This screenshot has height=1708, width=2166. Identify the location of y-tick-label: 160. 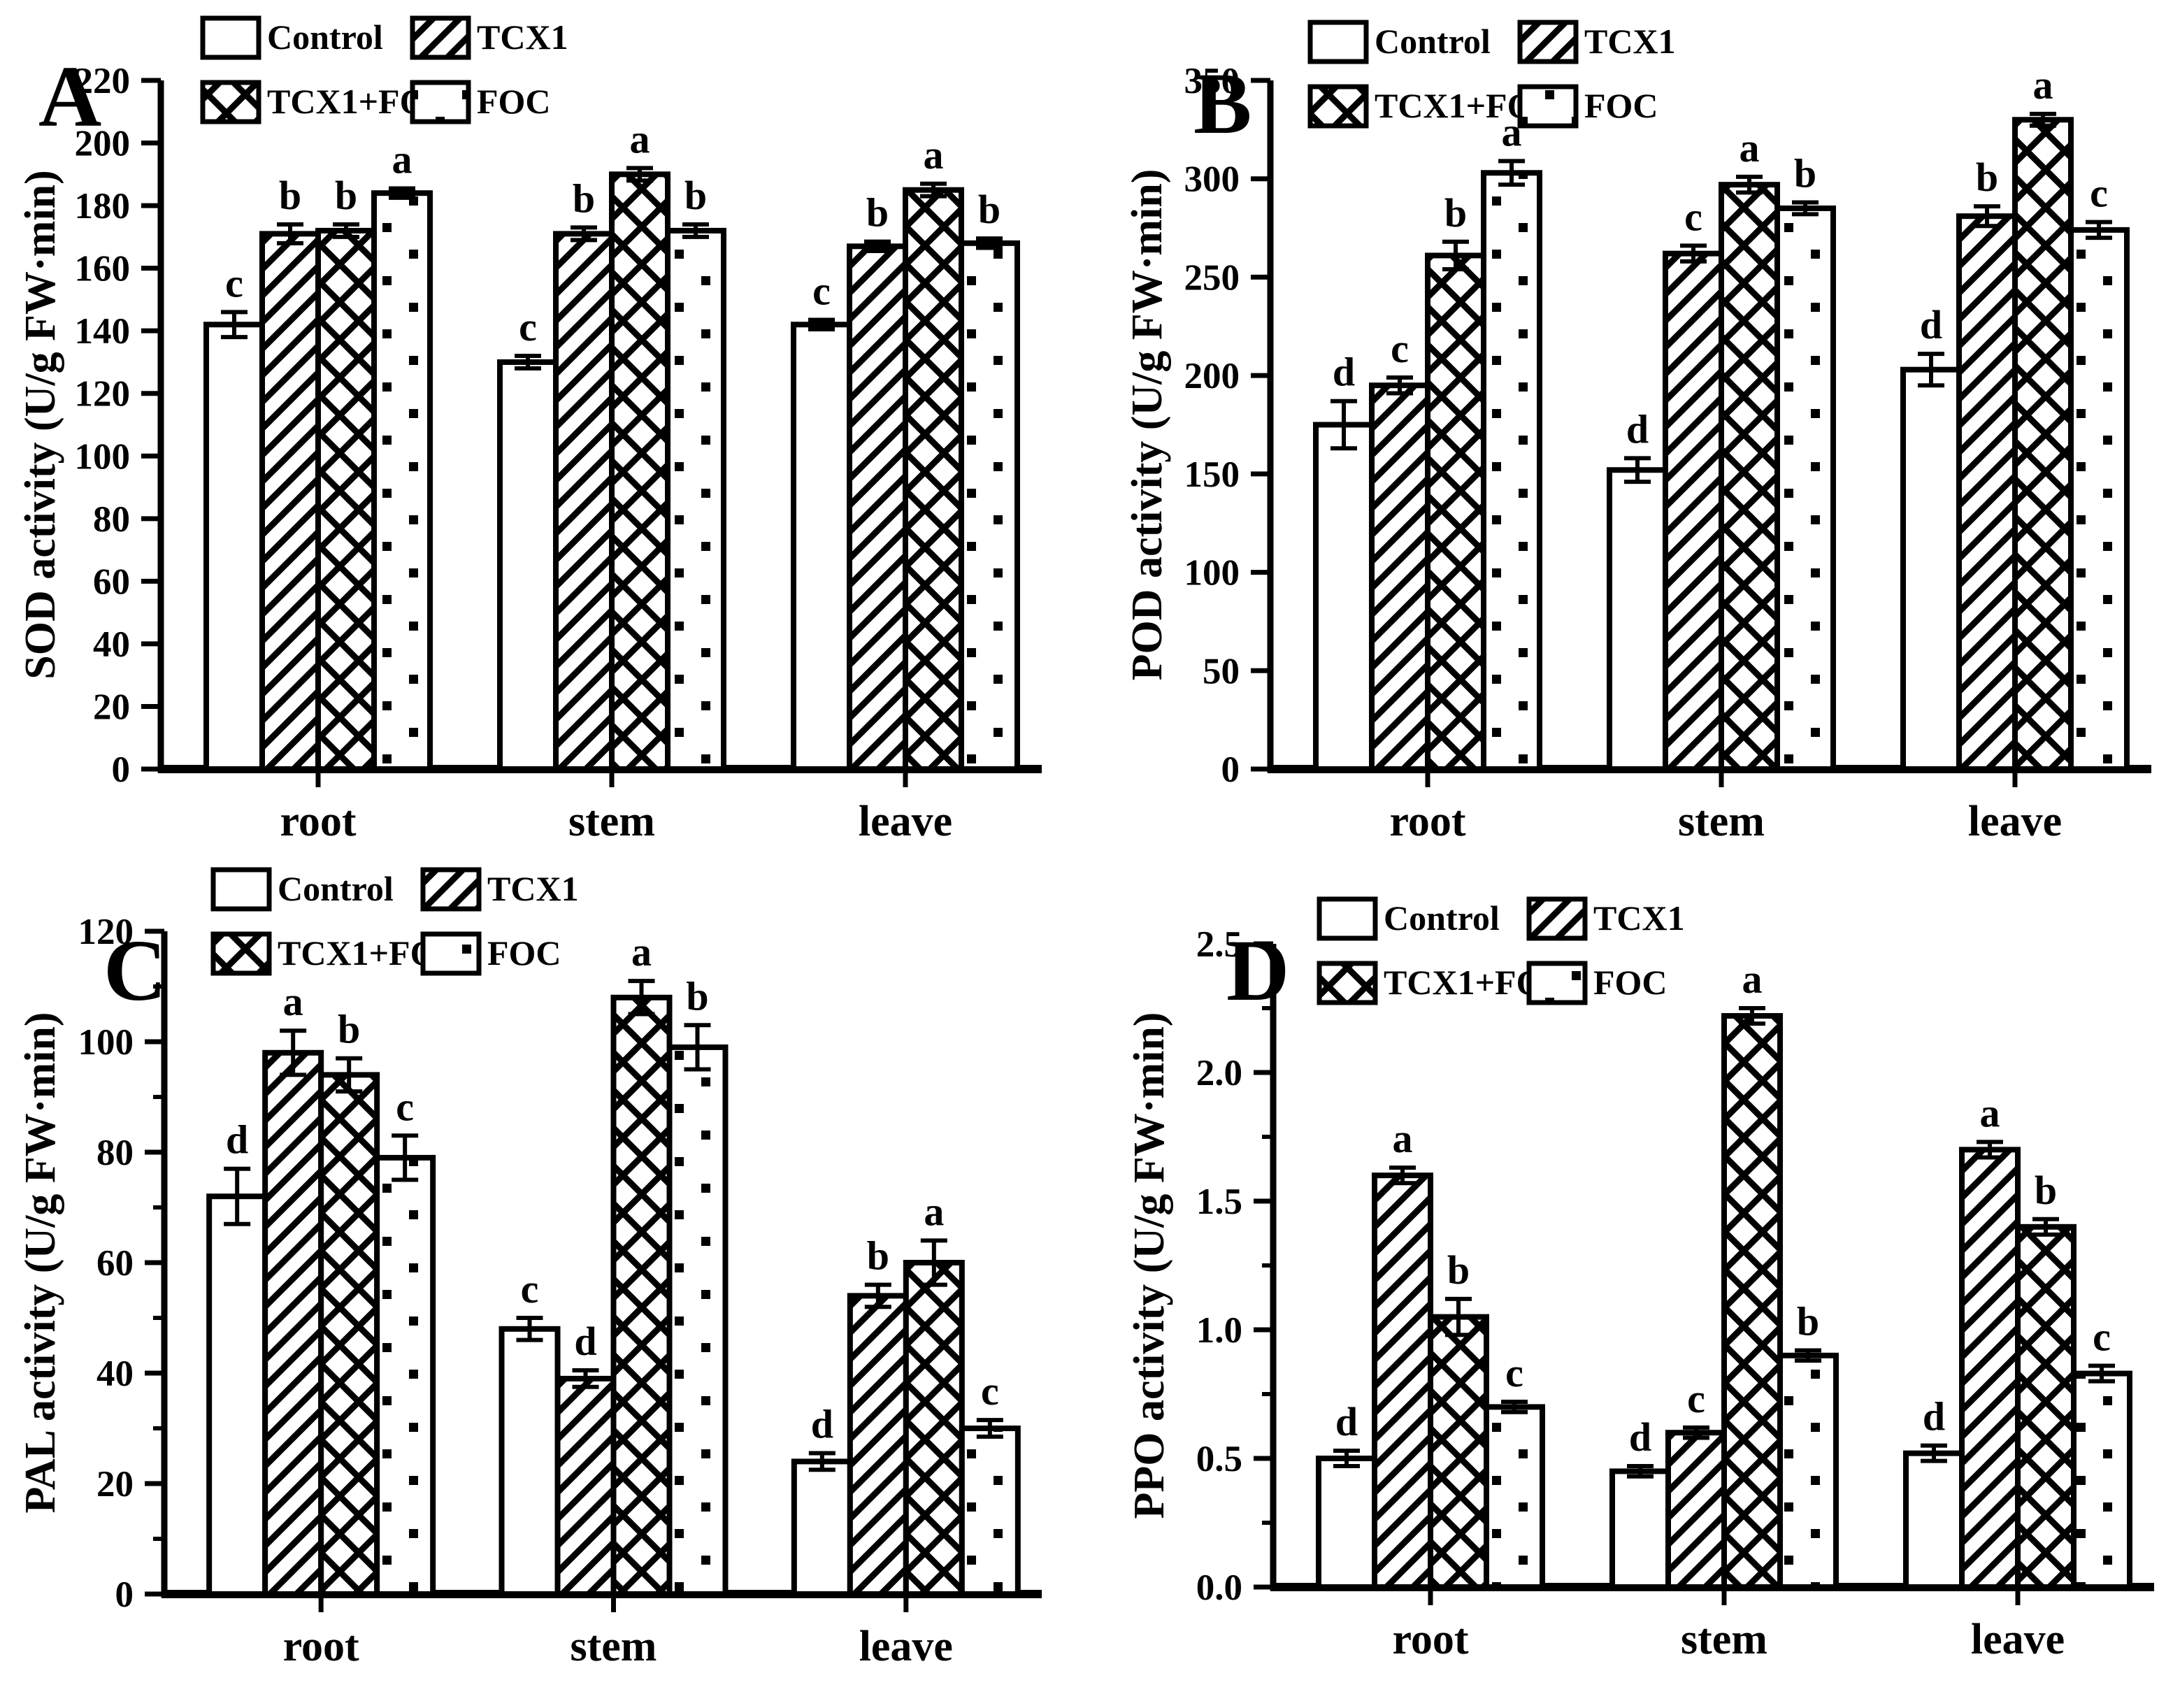
(103, 269).